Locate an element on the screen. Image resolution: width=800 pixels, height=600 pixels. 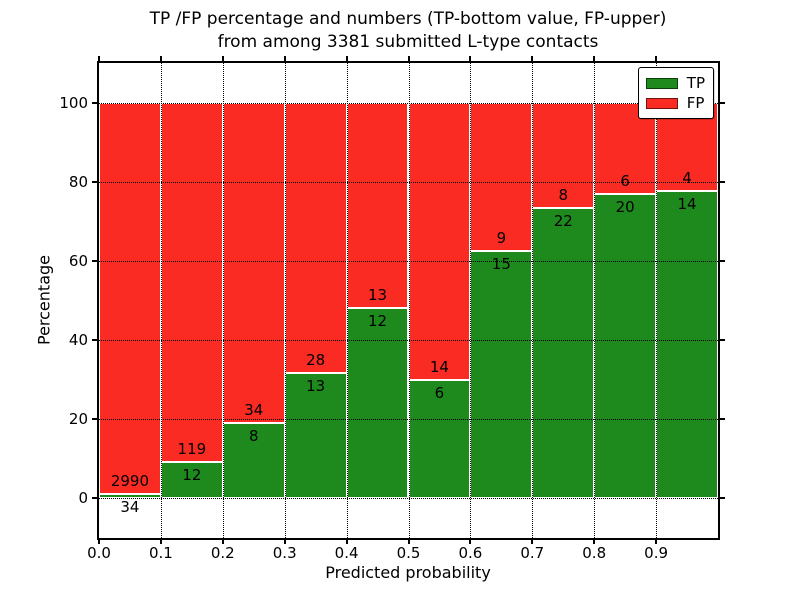
x-tick-label: 0.4 is located at coordinates (346, 553).